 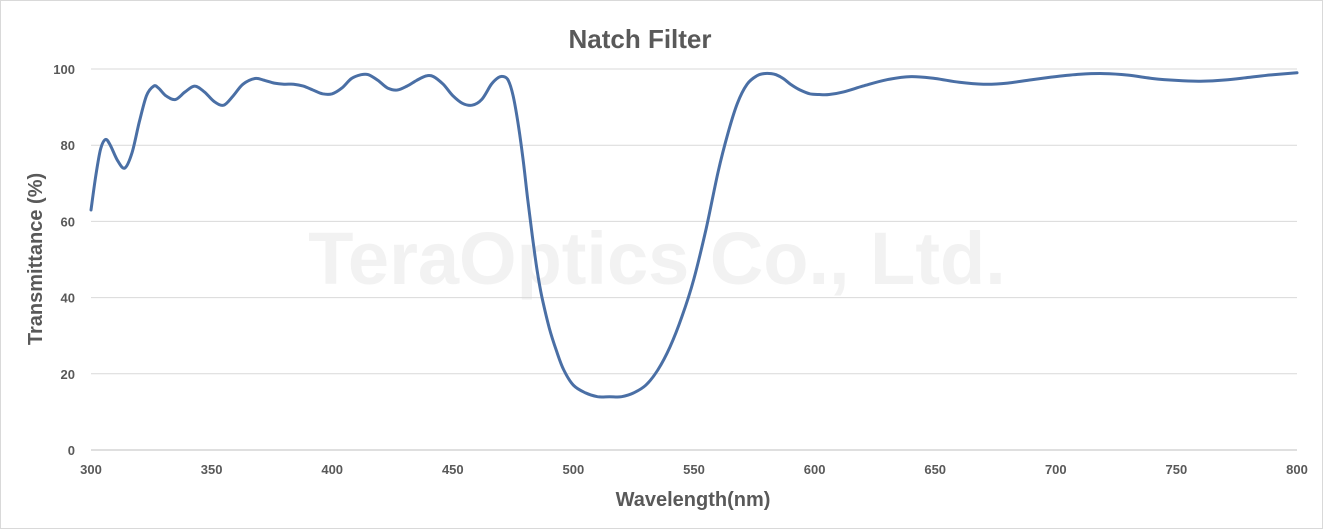 I want to click on chart-title: Natch Filter, so click(x=639, y=39).